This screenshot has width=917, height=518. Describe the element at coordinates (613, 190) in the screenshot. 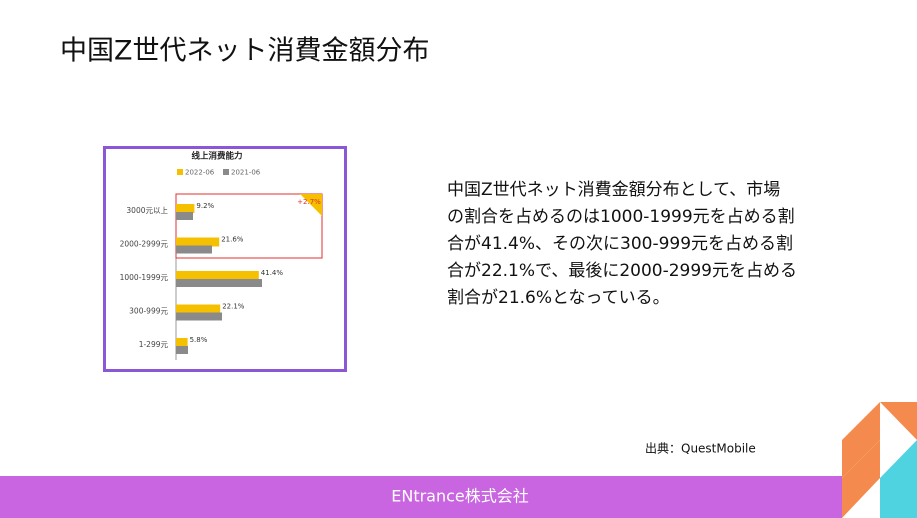

I see `body-line: 中国Z世代ネット消費金額分布として、市場` at that location.